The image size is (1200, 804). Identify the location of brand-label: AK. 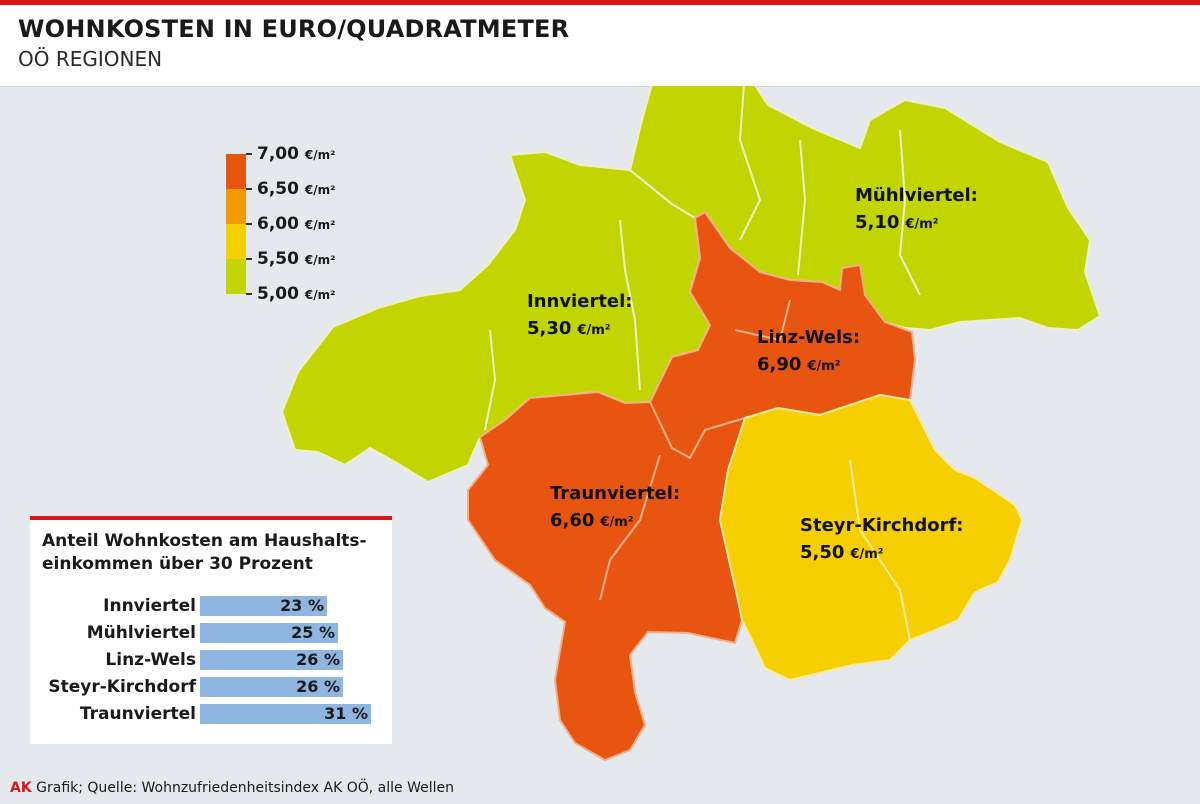
(21, 788).